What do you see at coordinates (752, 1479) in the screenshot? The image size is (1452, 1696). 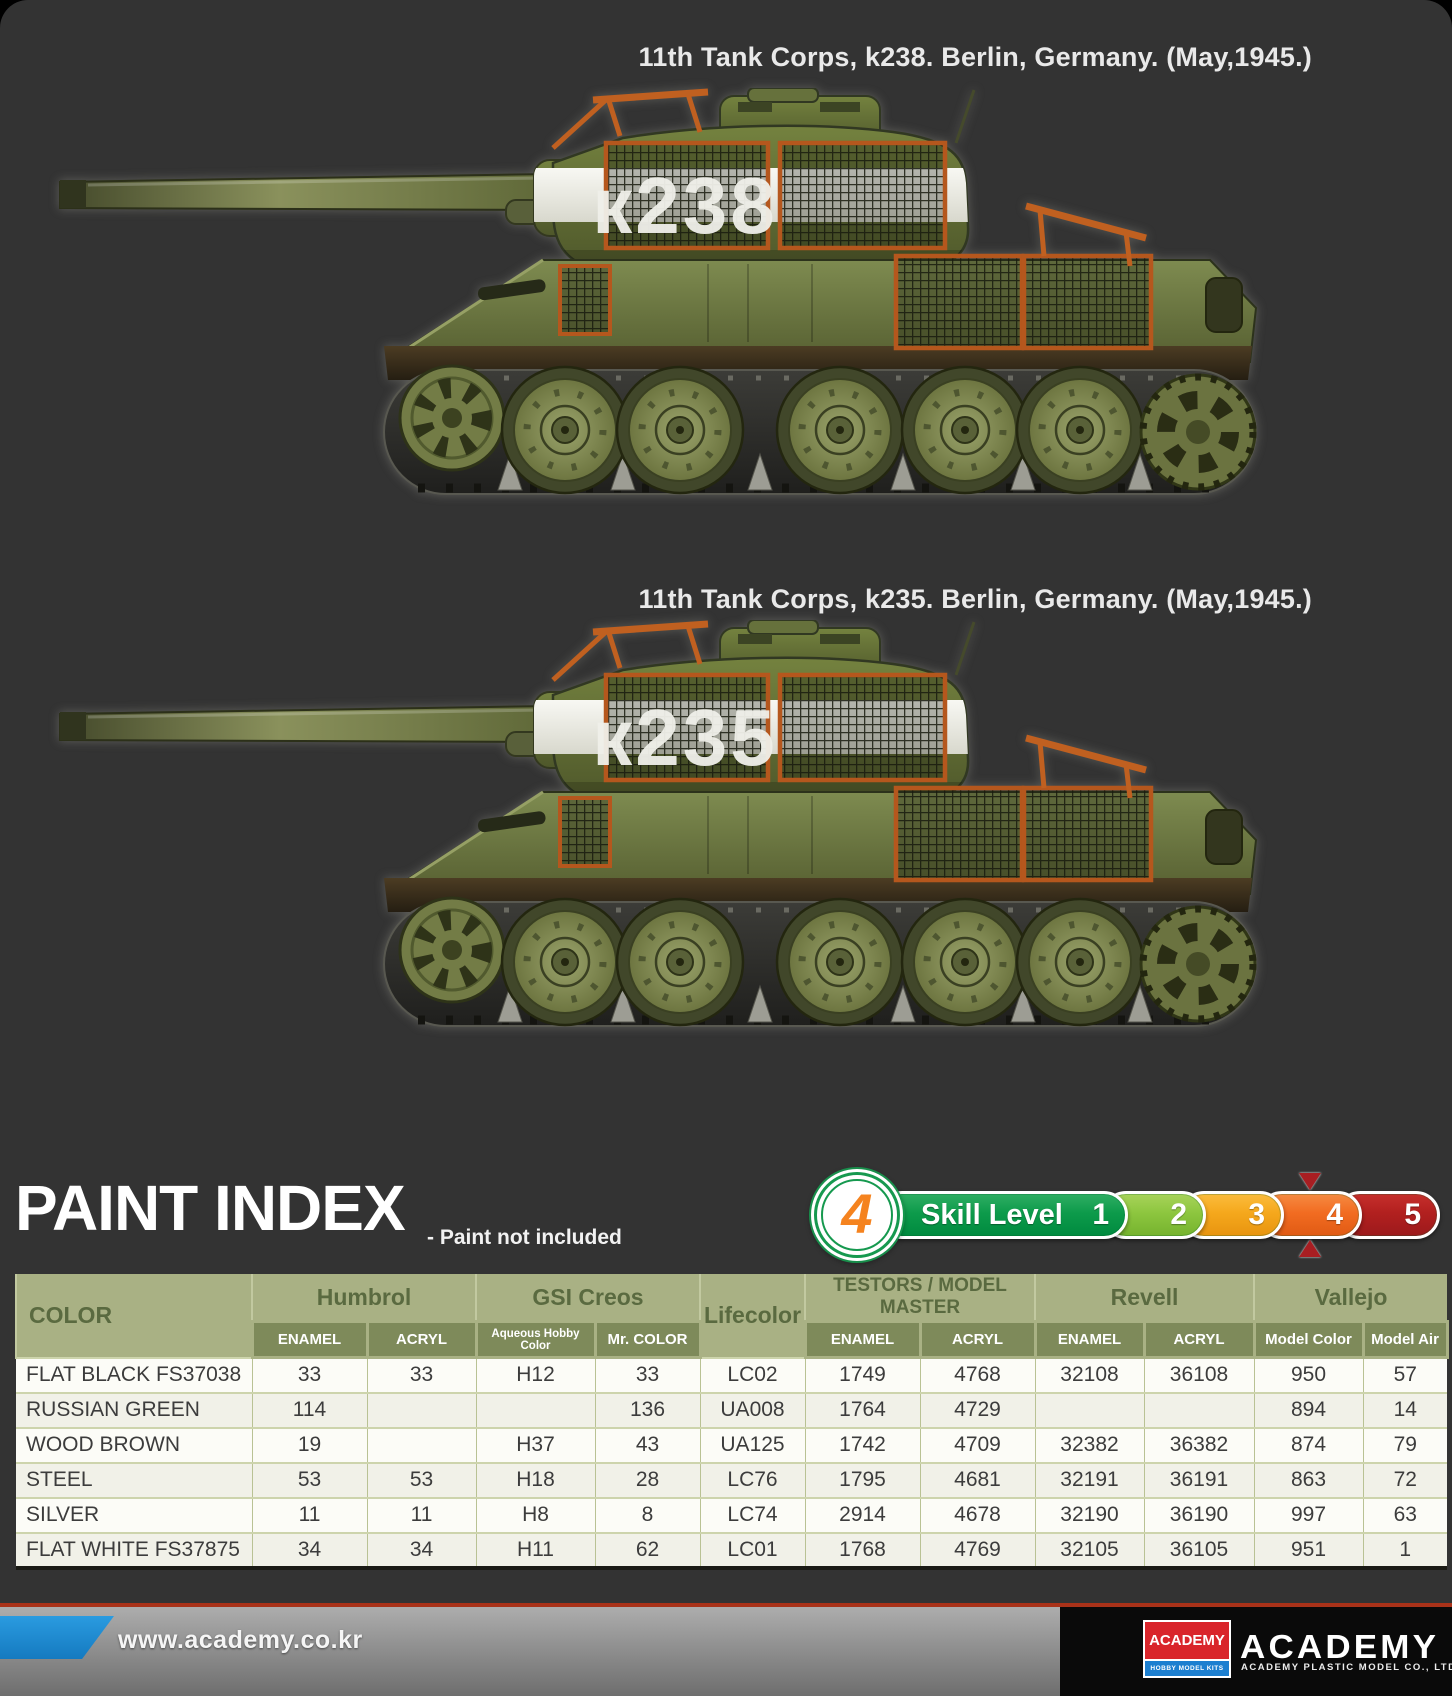 I see `paint-code-cell: LC76` at bounding box center [752, 1479].